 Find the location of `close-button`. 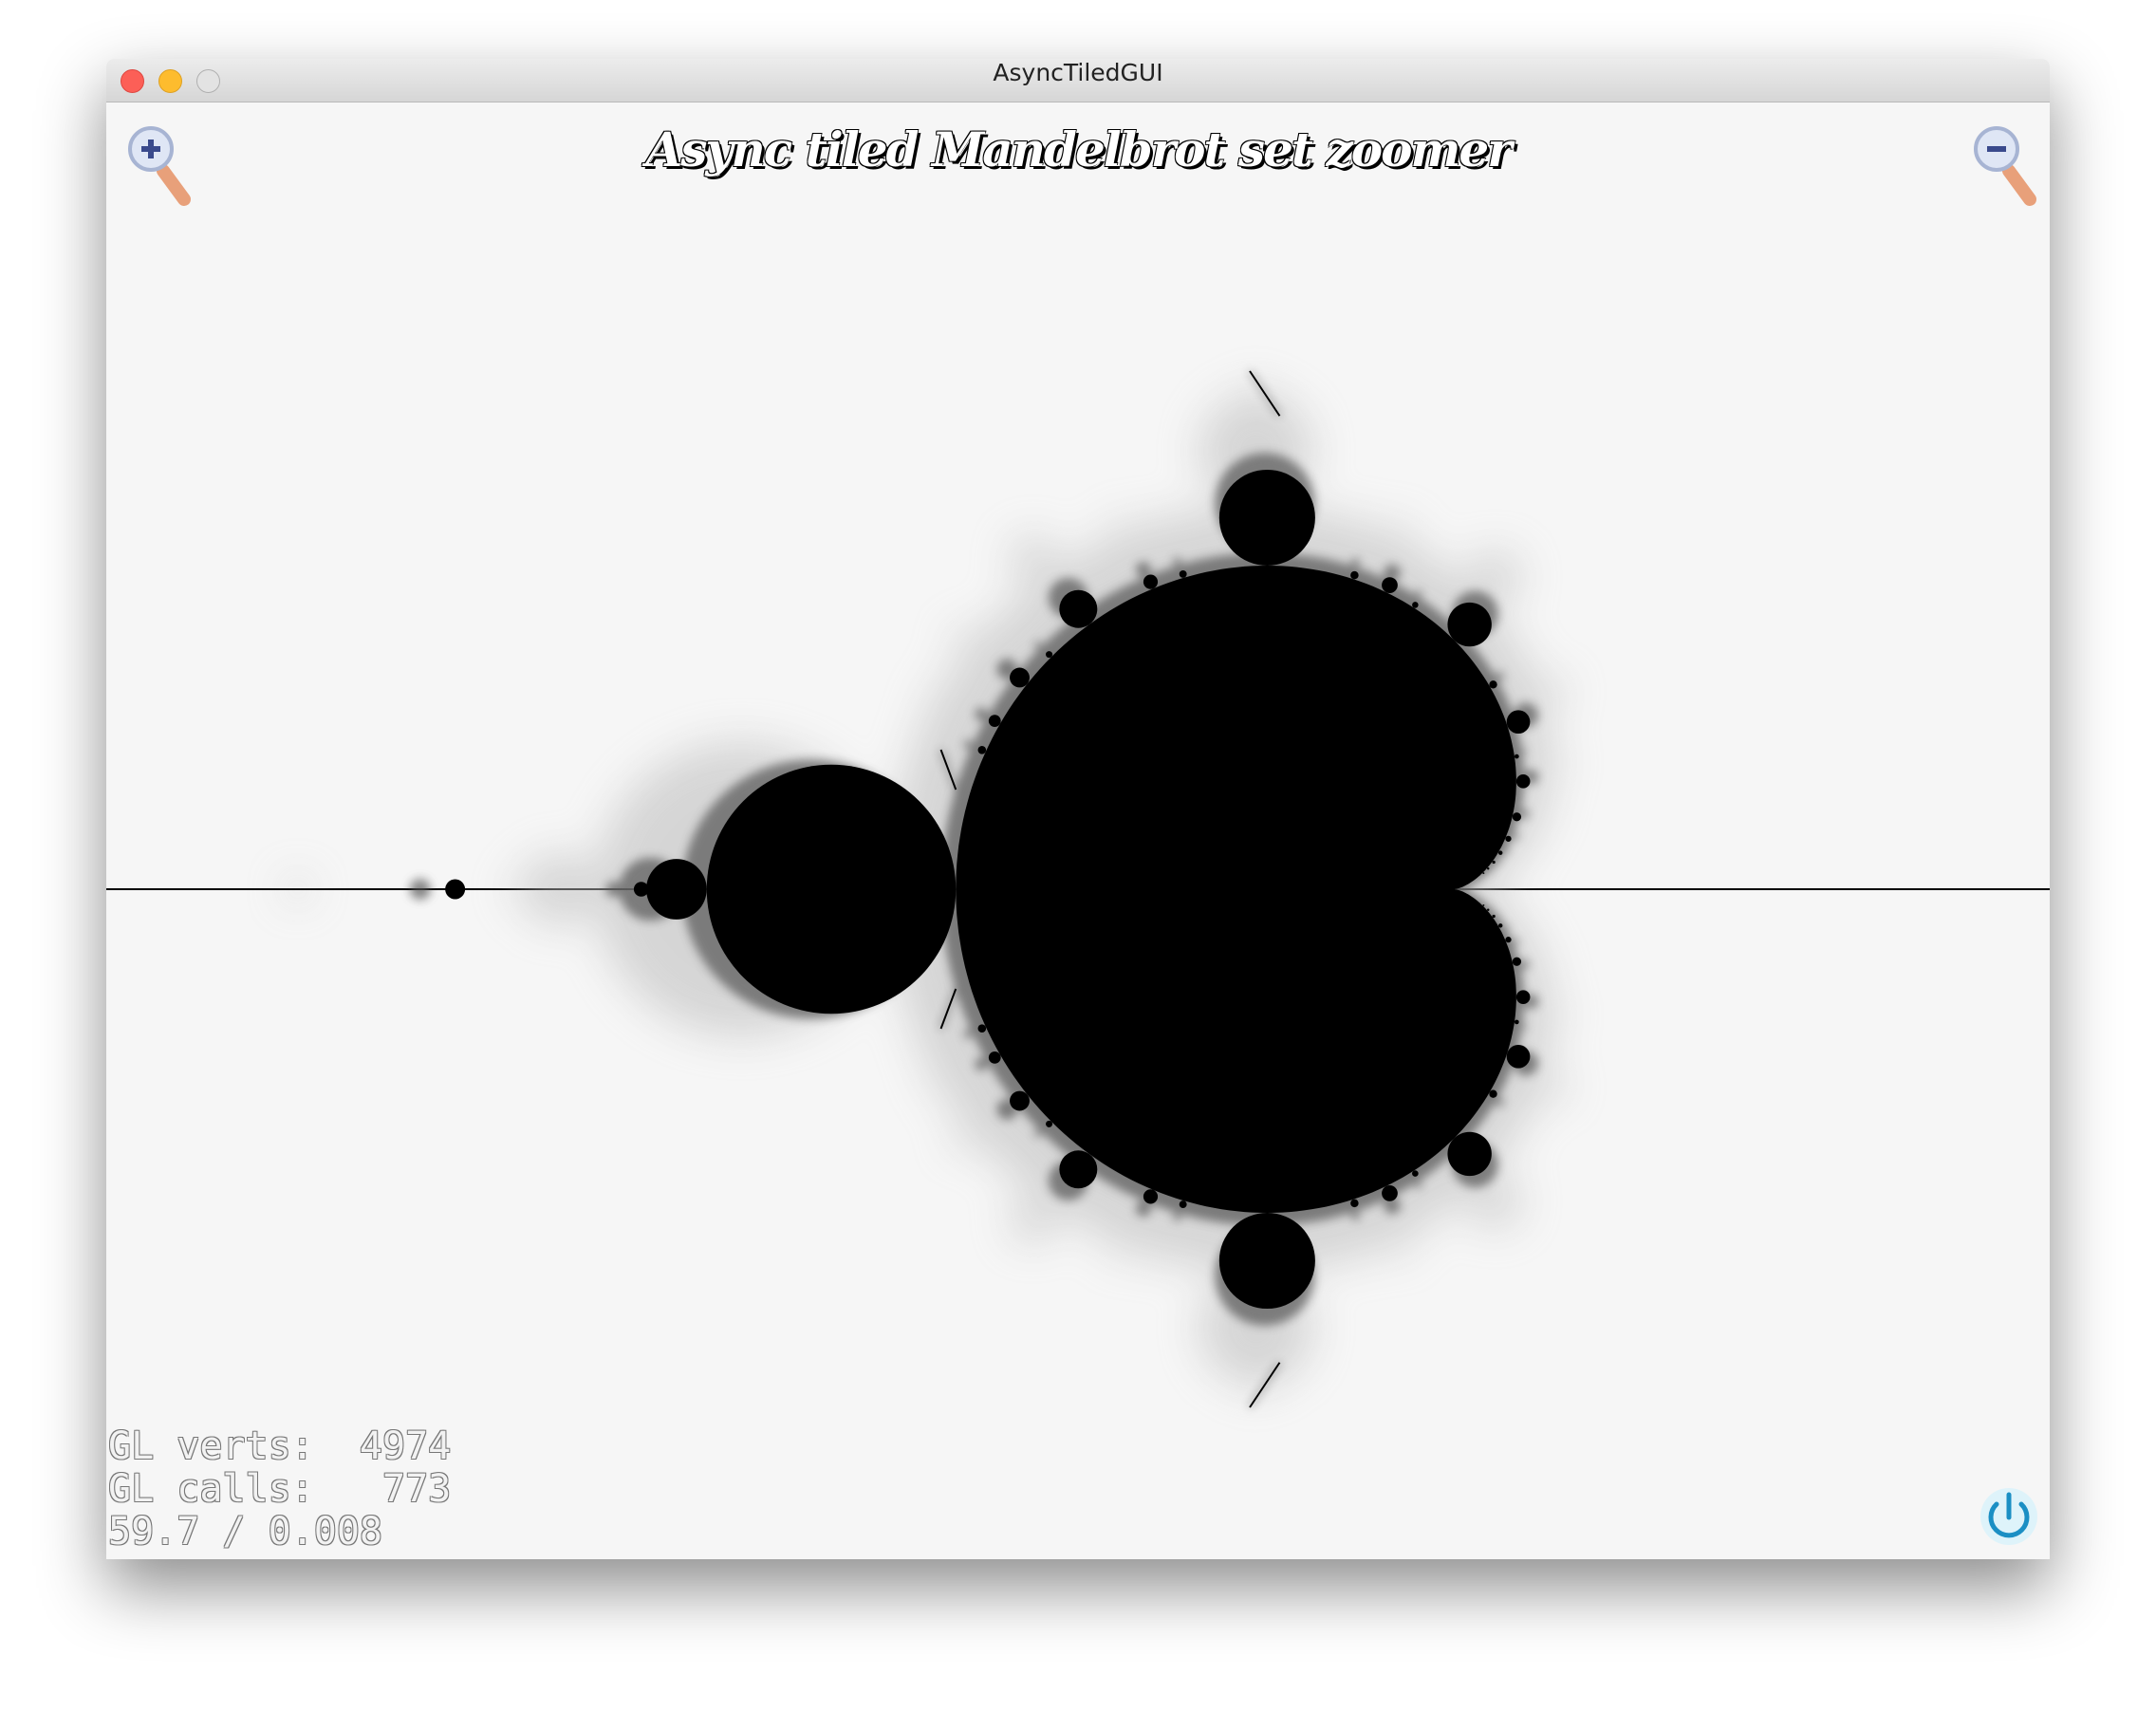

close-button is located at coordinates (132, 81).